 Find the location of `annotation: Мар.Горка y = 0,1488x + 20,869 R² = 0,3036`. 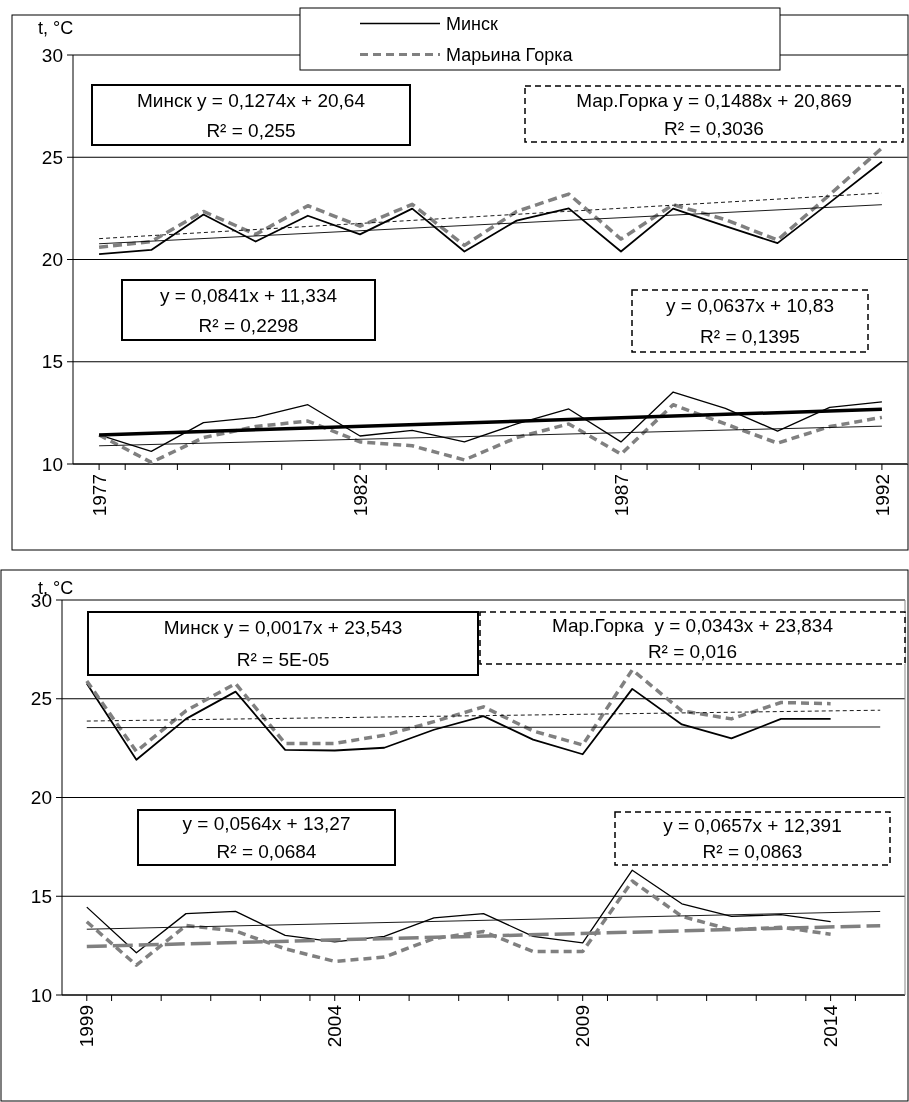

annotation: Мар.Горка y = 0,1488x + 20,869 R² = 0,3036 is located at coordinates (714, 114).